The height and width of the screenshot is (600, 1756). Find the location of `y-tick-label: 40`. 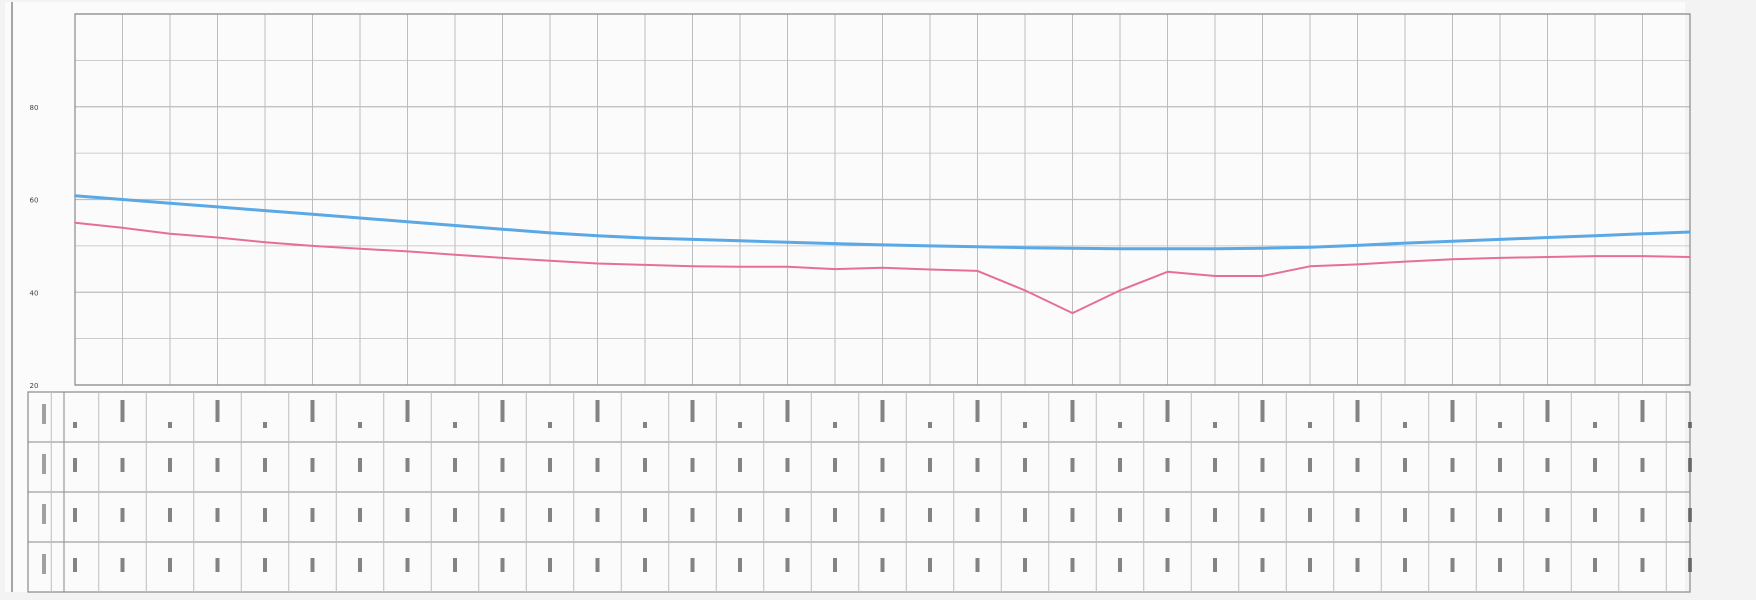

y-tick-label: 40 is located at coordinates (34, 293).